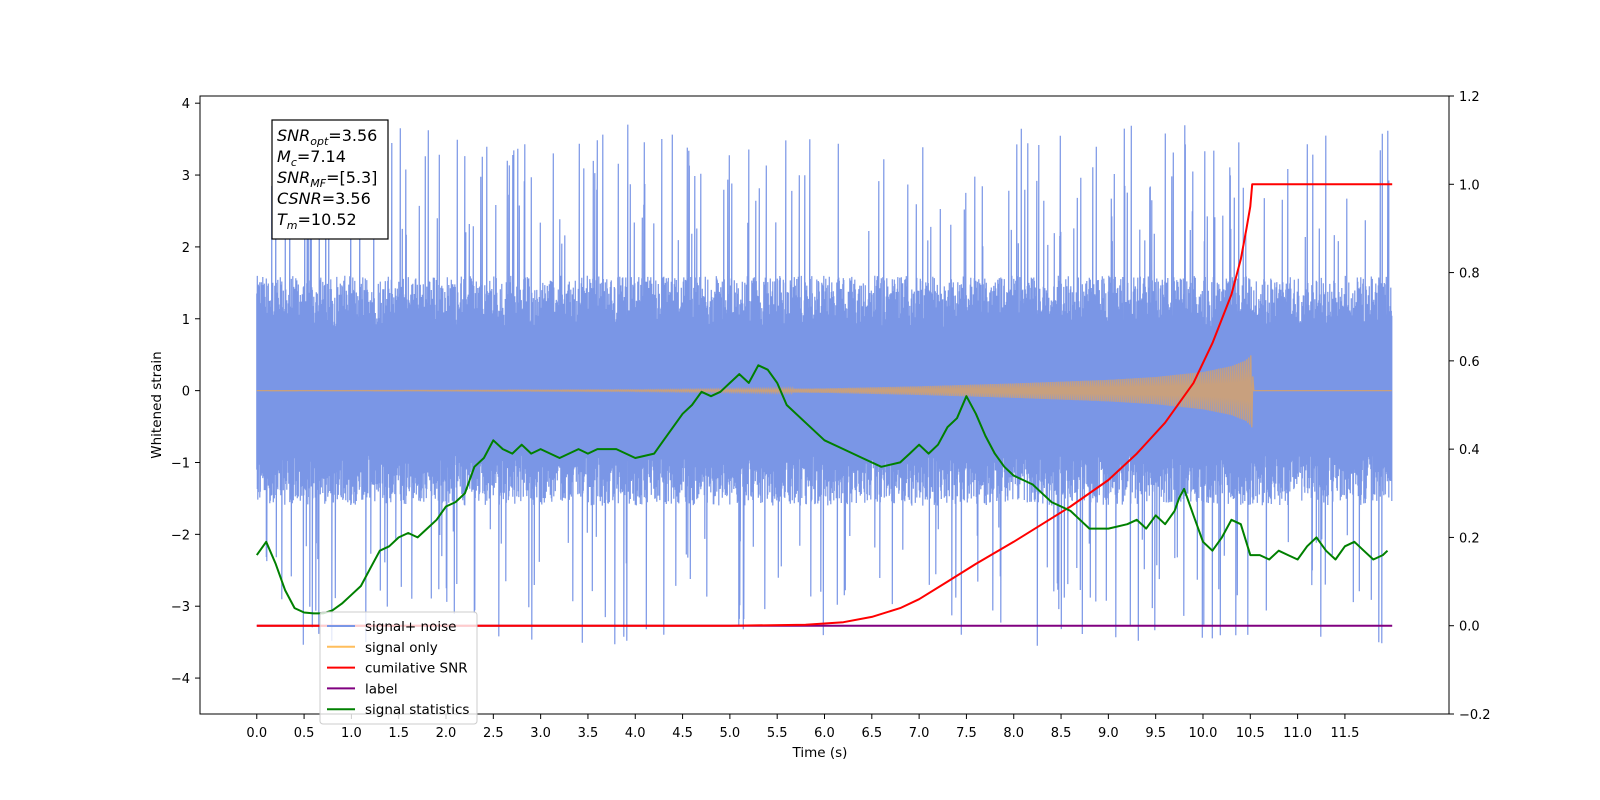 This screenshot has height=800, width=1600. What do you see at coordinates (1475, 715) in the screenshot?
I see `y-right-tick-label: −0.2` at bounding box center [1475, 715].